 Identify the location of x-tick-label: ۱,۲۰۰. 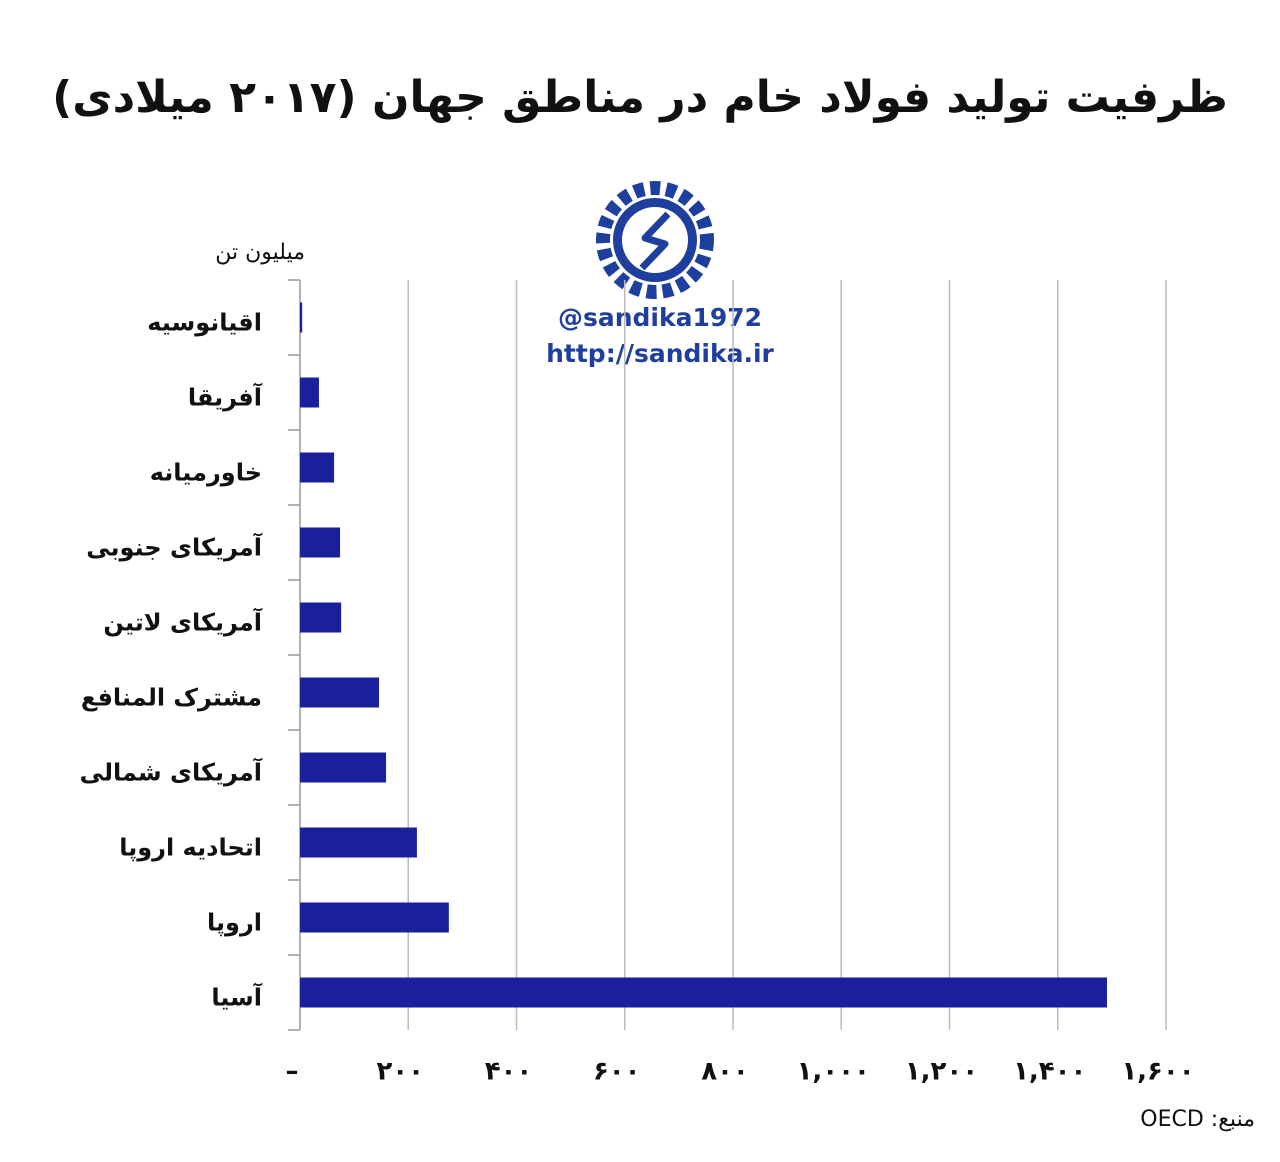
(941, 1072).